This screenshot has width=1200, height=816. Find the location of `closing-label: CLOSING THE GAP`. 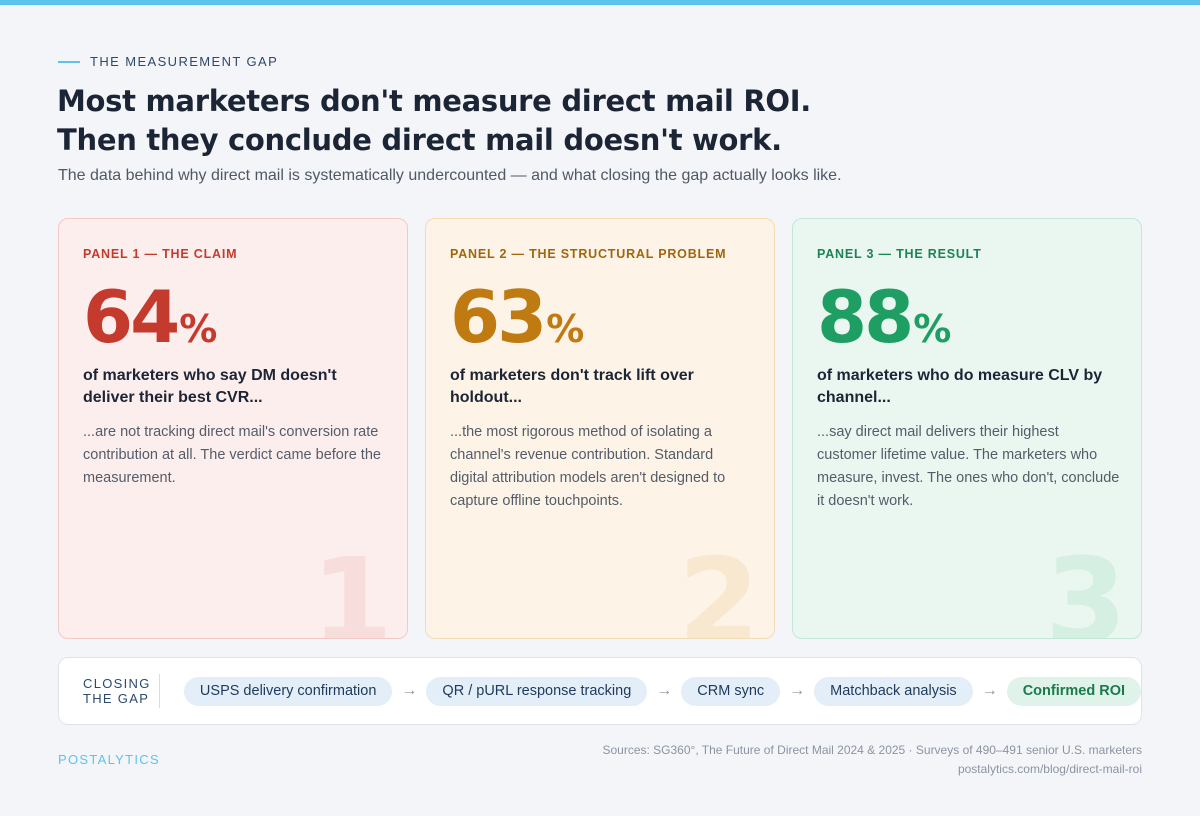

closing-label: CLOSING THE GAP is located at coordinates (117, 691).